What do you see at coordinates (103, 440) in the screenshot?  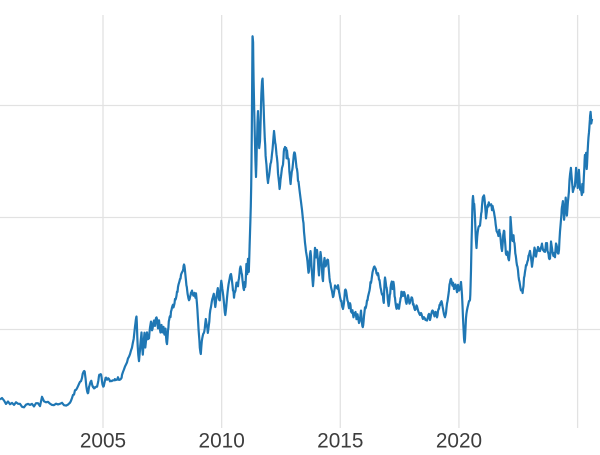 I see `svg-text: 2005` at bounding box center [103, 440].